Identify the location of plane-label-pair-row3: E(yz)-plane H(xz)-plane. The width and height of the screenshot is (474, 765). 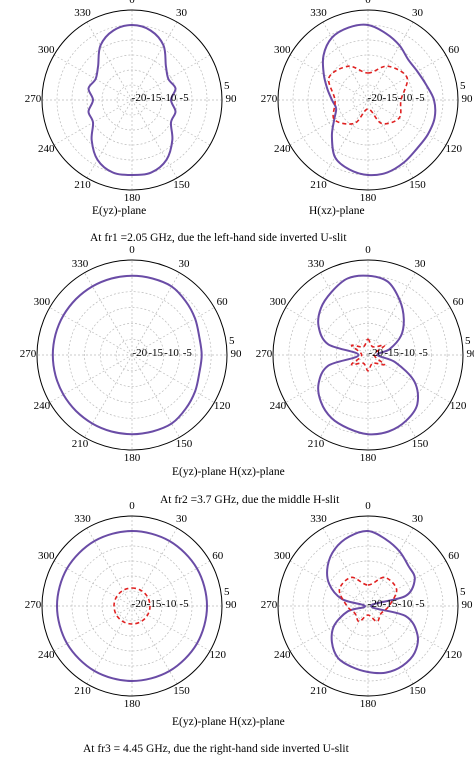
(228, 722).